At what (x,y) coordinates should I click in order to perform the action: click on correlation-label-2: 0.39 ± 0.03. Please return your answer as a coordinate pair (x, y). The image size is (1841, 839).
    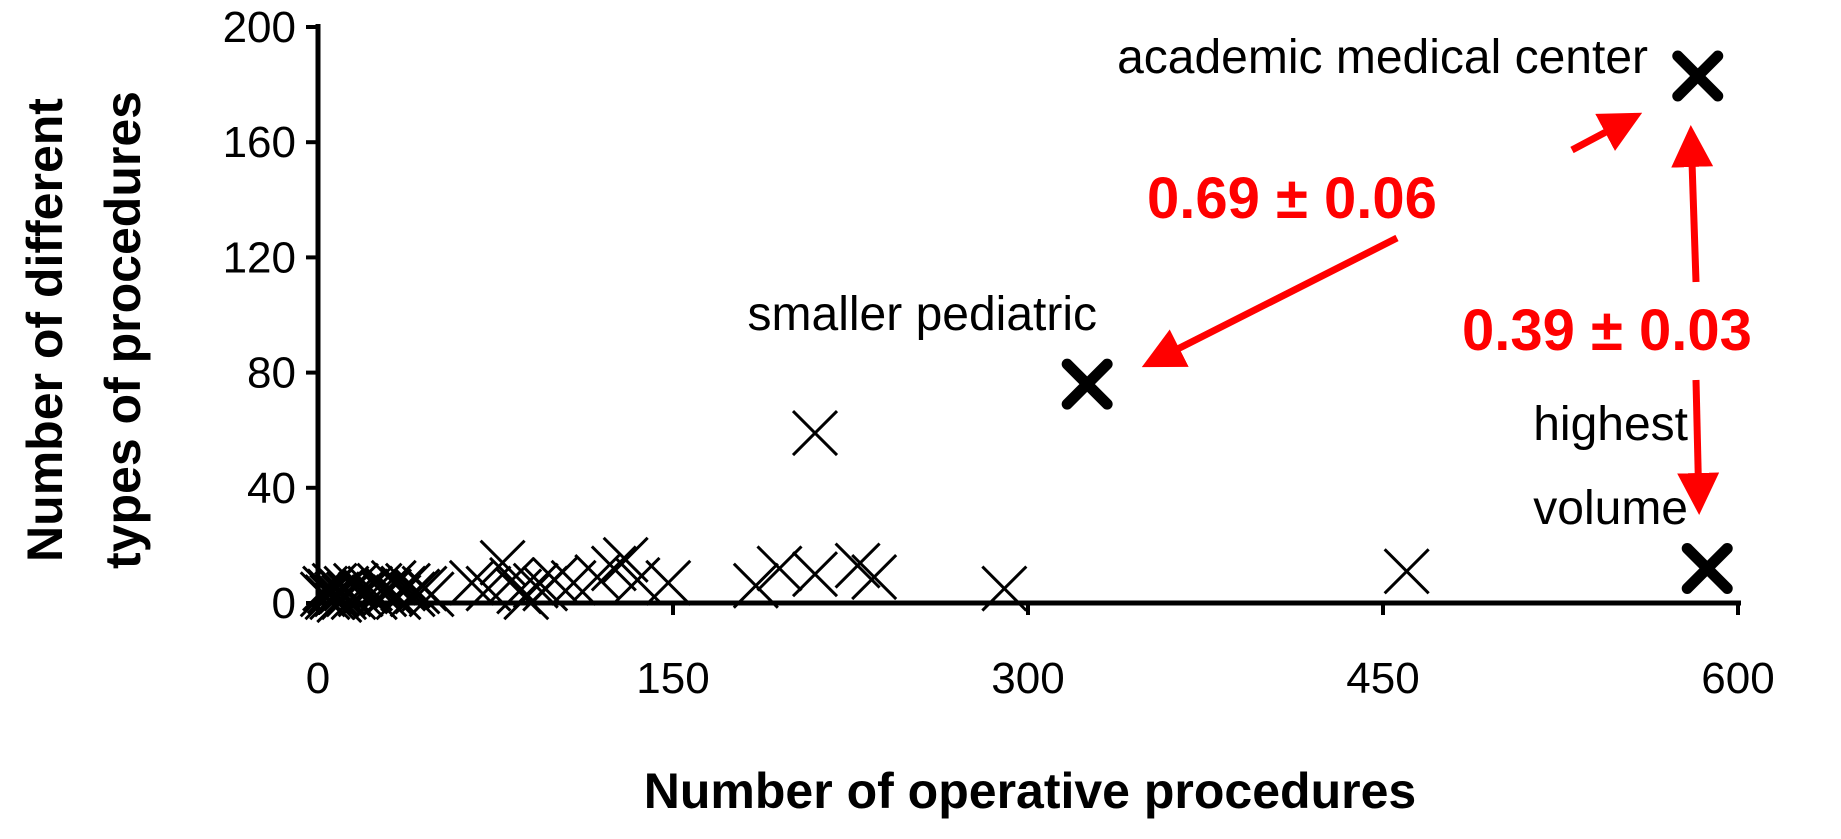
    Looking at the image, I should click on (1607, 330).